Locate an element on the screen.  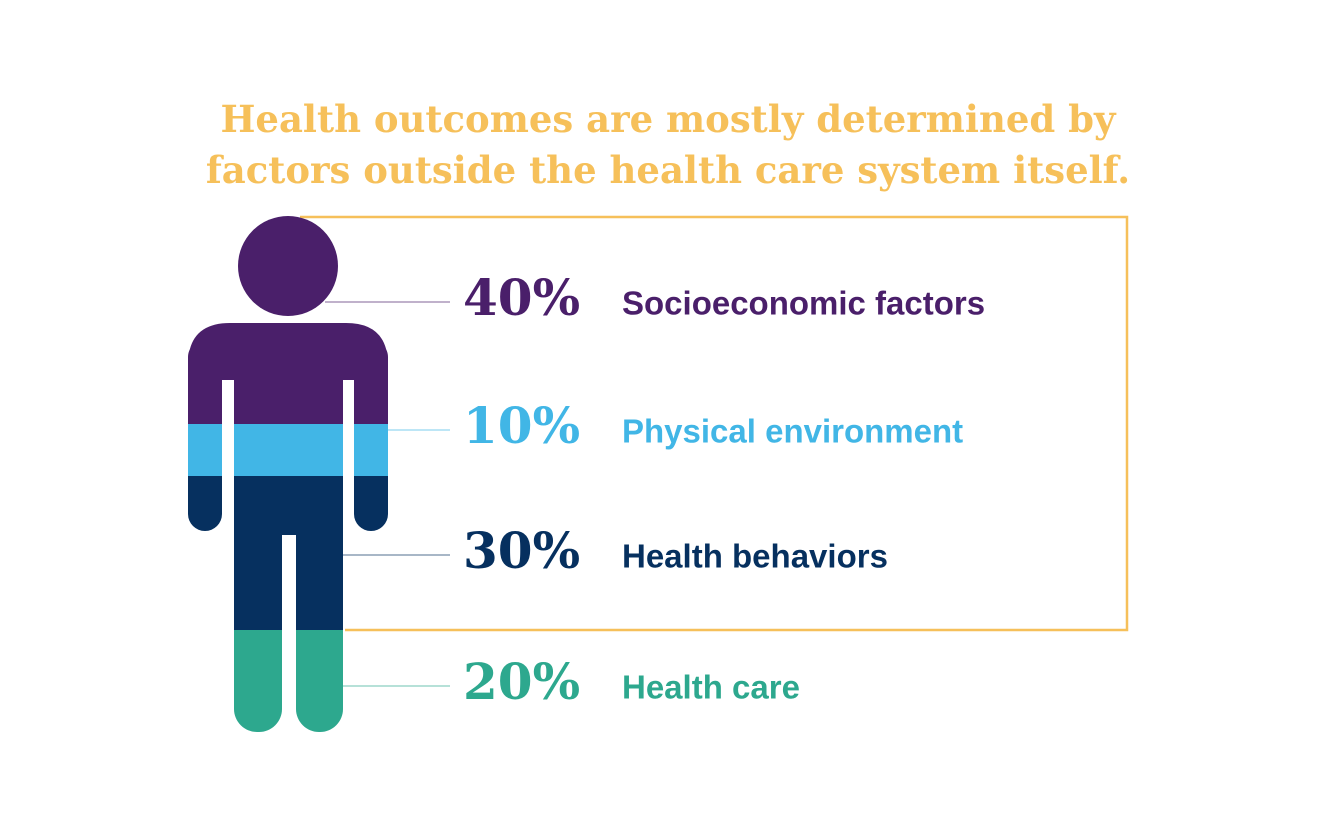
factor-label: Socioeconomic factors is located at coordinates (803, 303).